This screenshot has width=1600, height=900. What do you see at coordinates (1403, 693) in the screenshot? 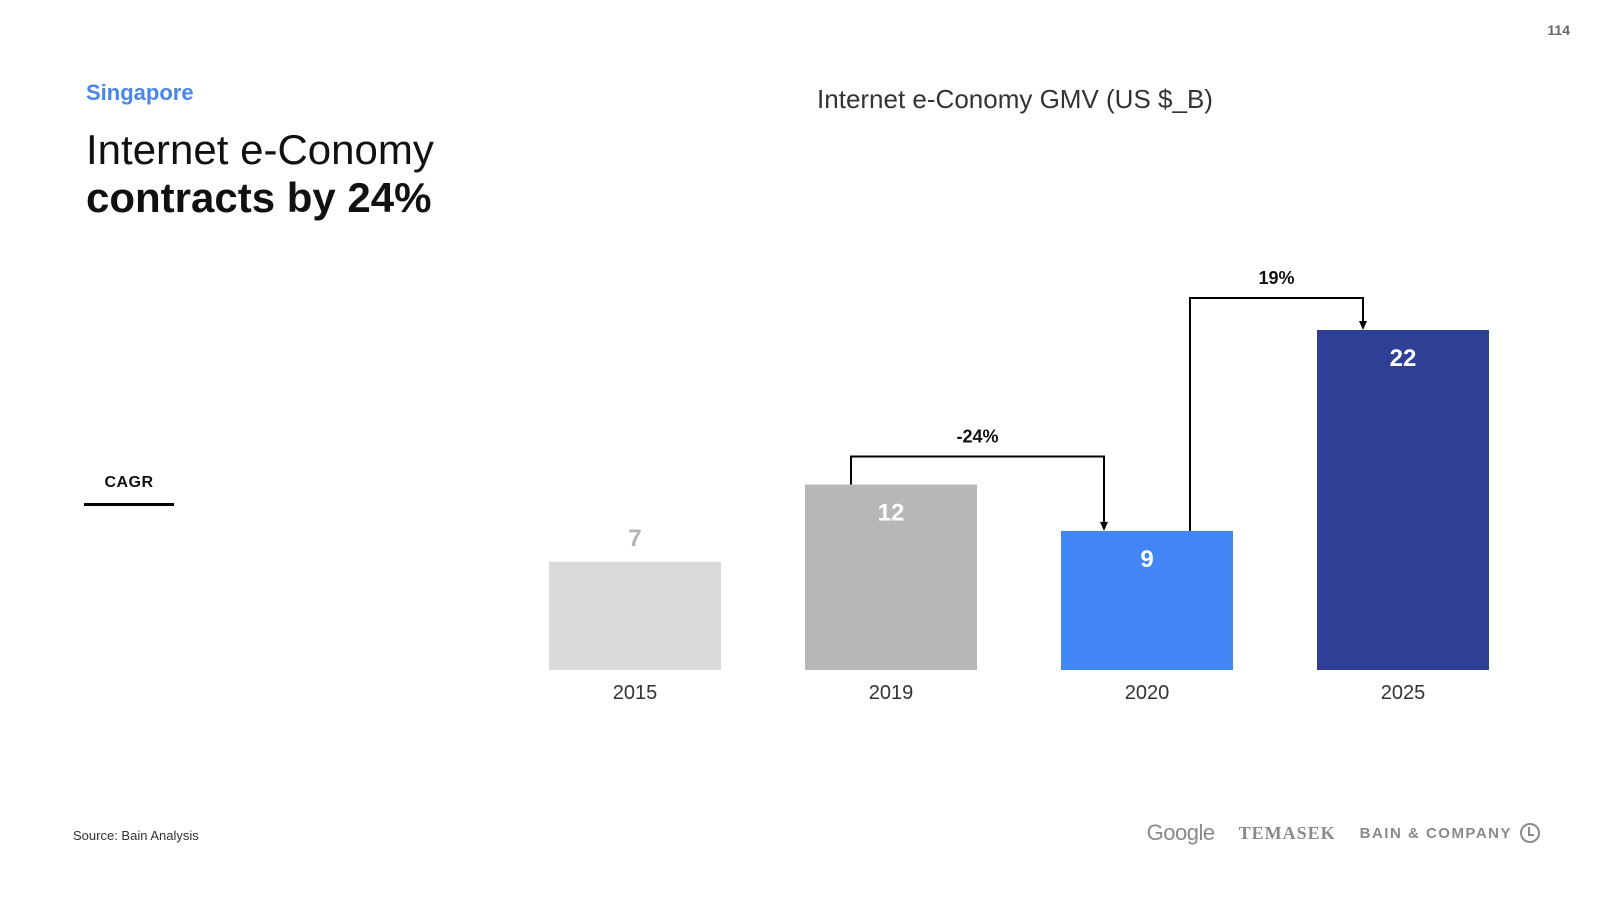
I see `x-tick-2025: 2025` at bounding box center [1403, 693].